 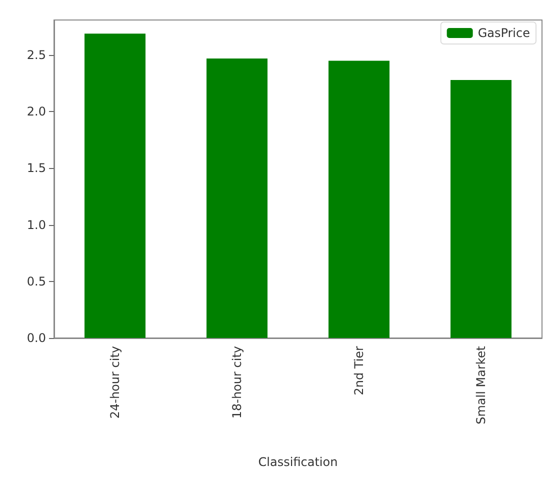 I want to click on y-tick-label: 1.0, so click(x=36, y=225).